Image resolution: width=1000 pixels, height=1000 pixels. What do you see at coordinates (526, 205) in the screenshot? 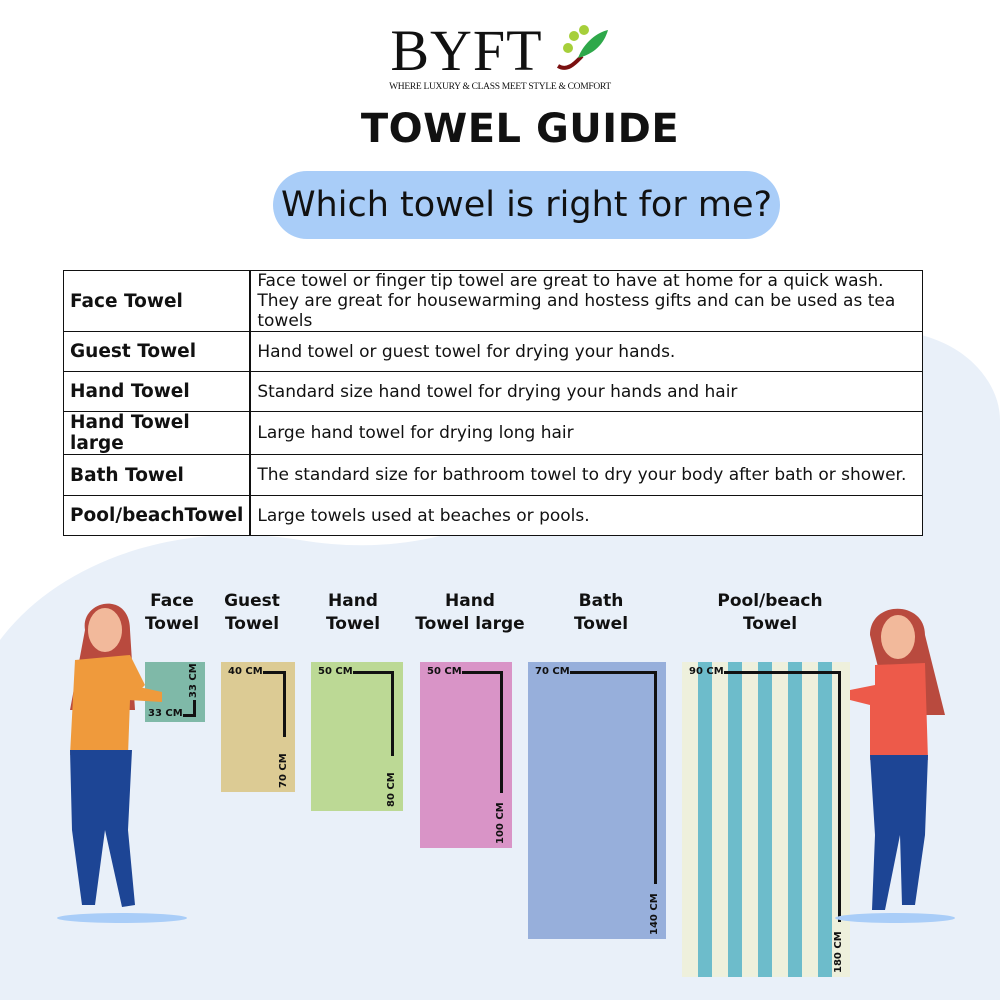
I see `question-banner: Which towel is right for me?` at bounding box center [526, 205].